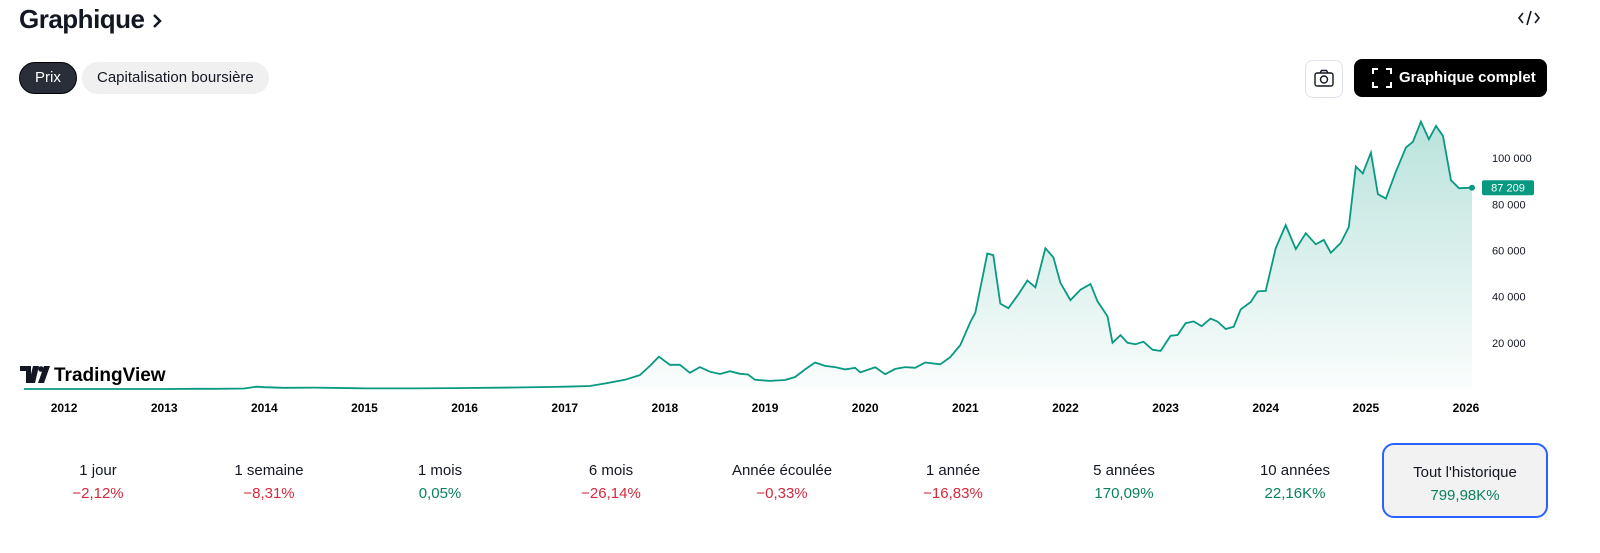 The image size is (1600, 553). Describe the element at coordinates (611, 493) in the screenshot. I see `period-change: −26,14%` at that location.